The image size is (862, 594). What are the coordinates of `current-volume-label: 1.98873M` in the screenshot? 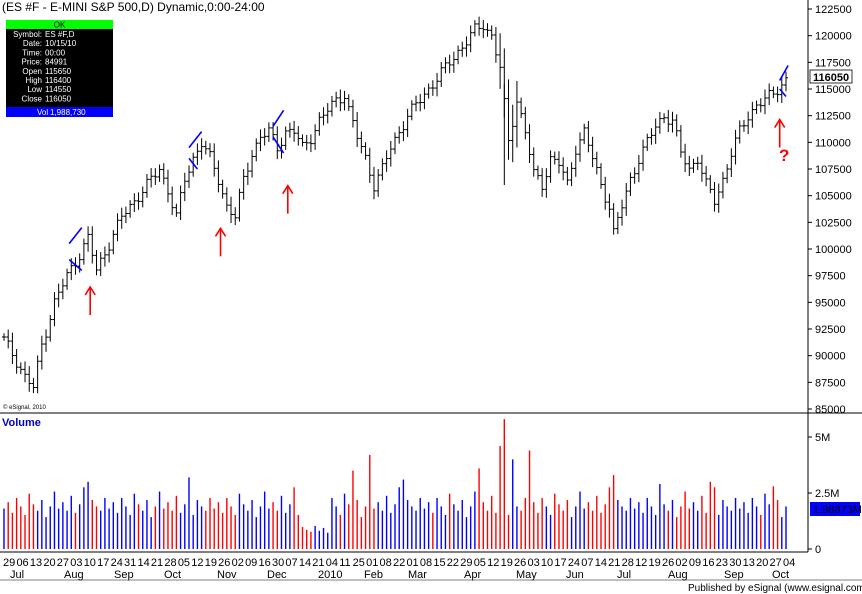 It's located at (837, 510).